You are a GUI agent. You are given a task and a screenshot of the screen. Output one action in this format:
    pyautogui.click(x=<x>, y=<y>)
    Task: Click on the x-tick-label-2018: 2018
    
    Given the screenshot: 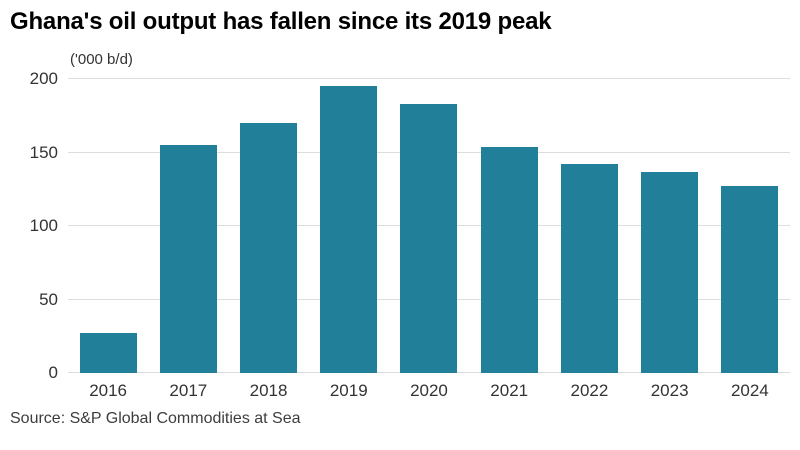 What is the action you would take?
    pyautogui.click(x=268, y=390)
    